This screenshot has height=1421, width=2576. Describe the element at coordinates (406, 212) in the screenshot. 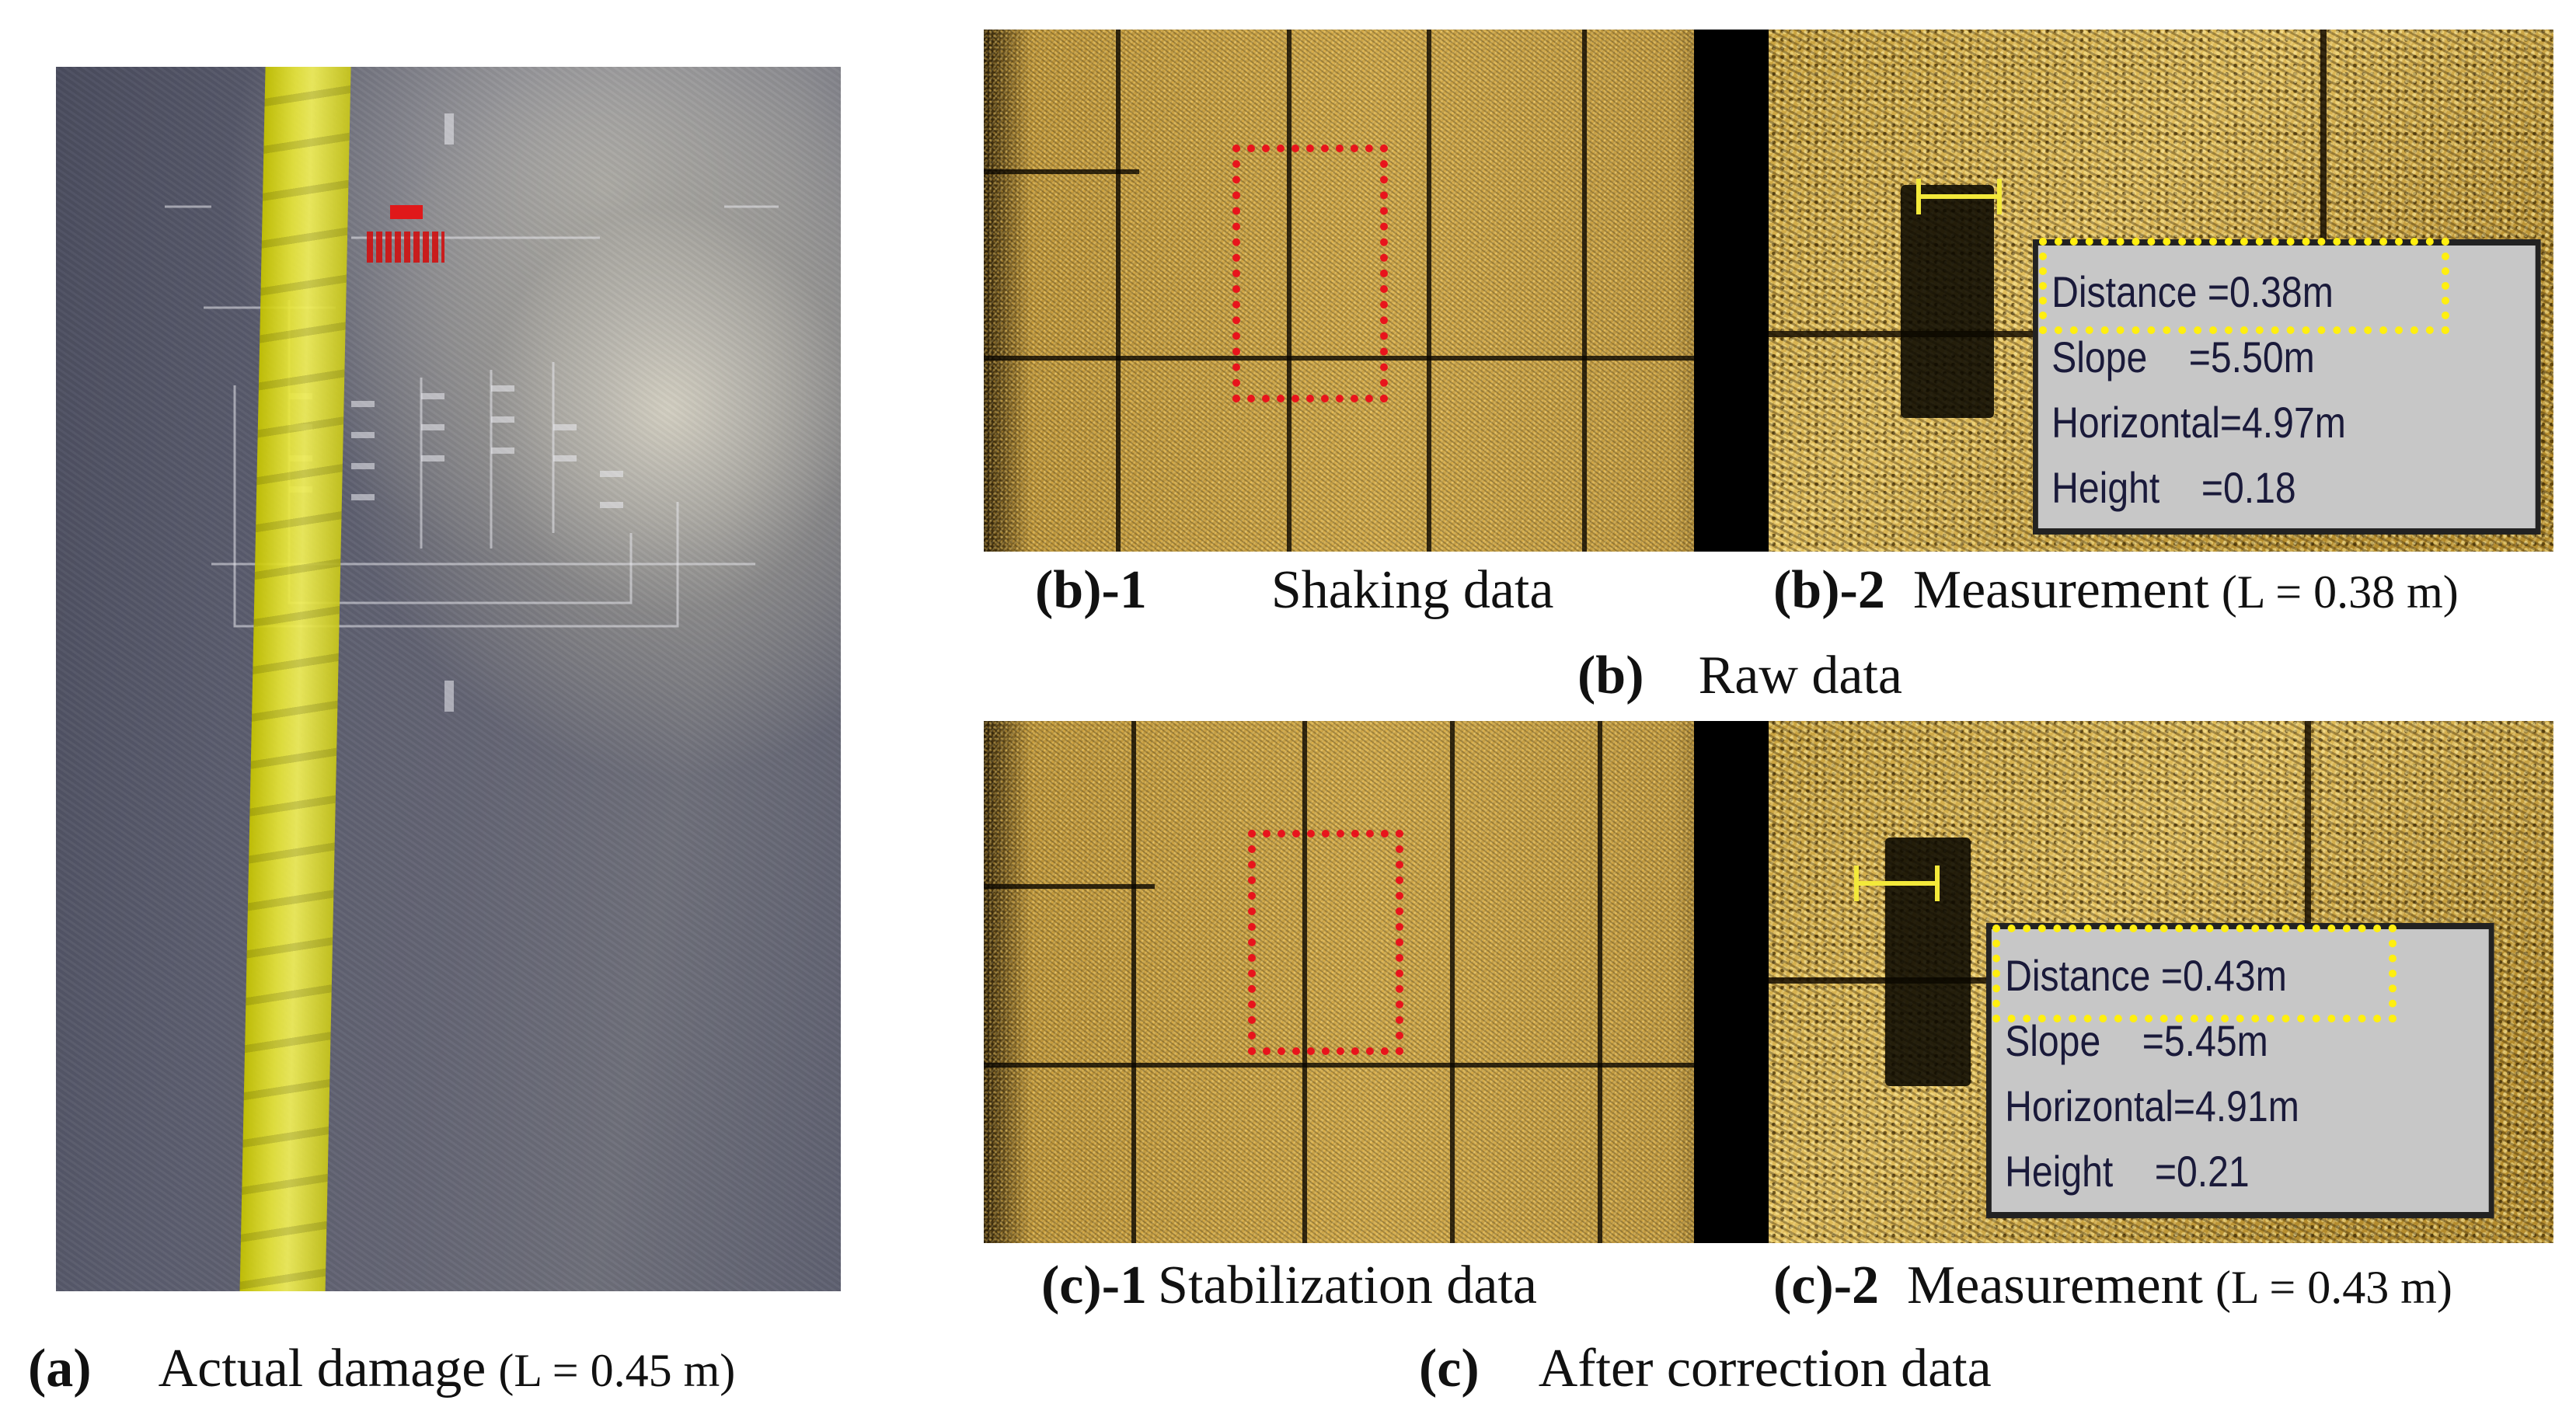

I see `red-damage-marker` at that location.